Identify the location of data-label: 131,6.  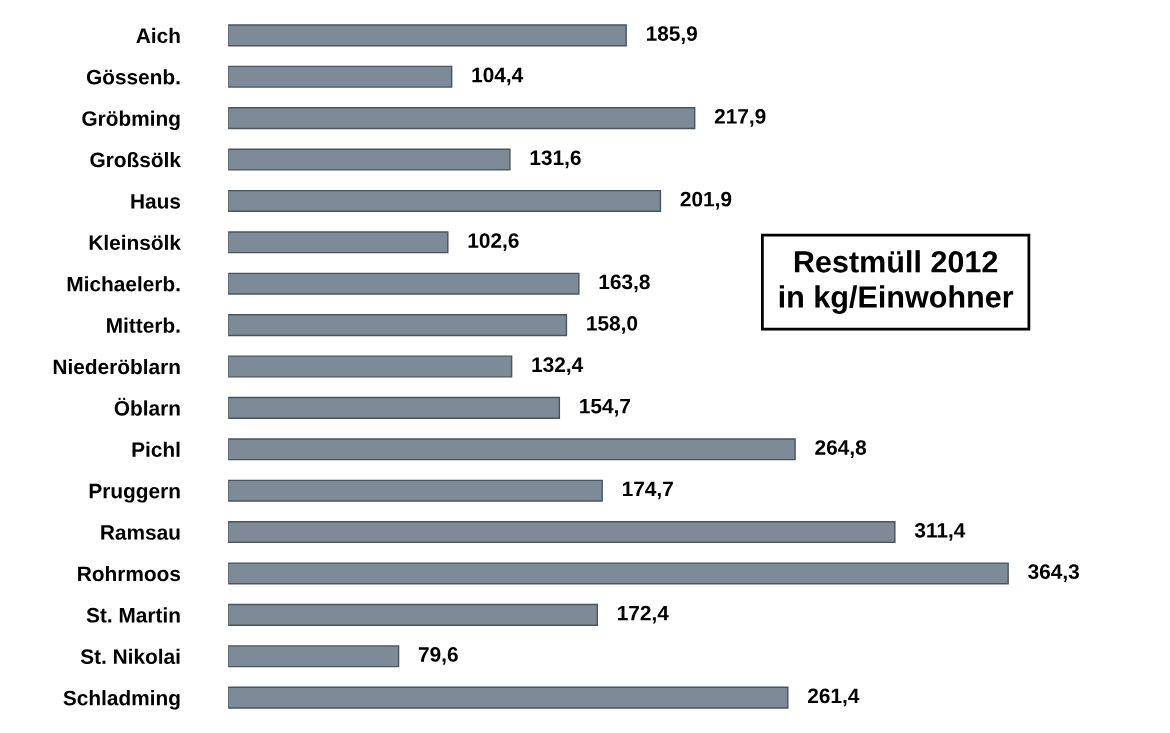
(555, 159).